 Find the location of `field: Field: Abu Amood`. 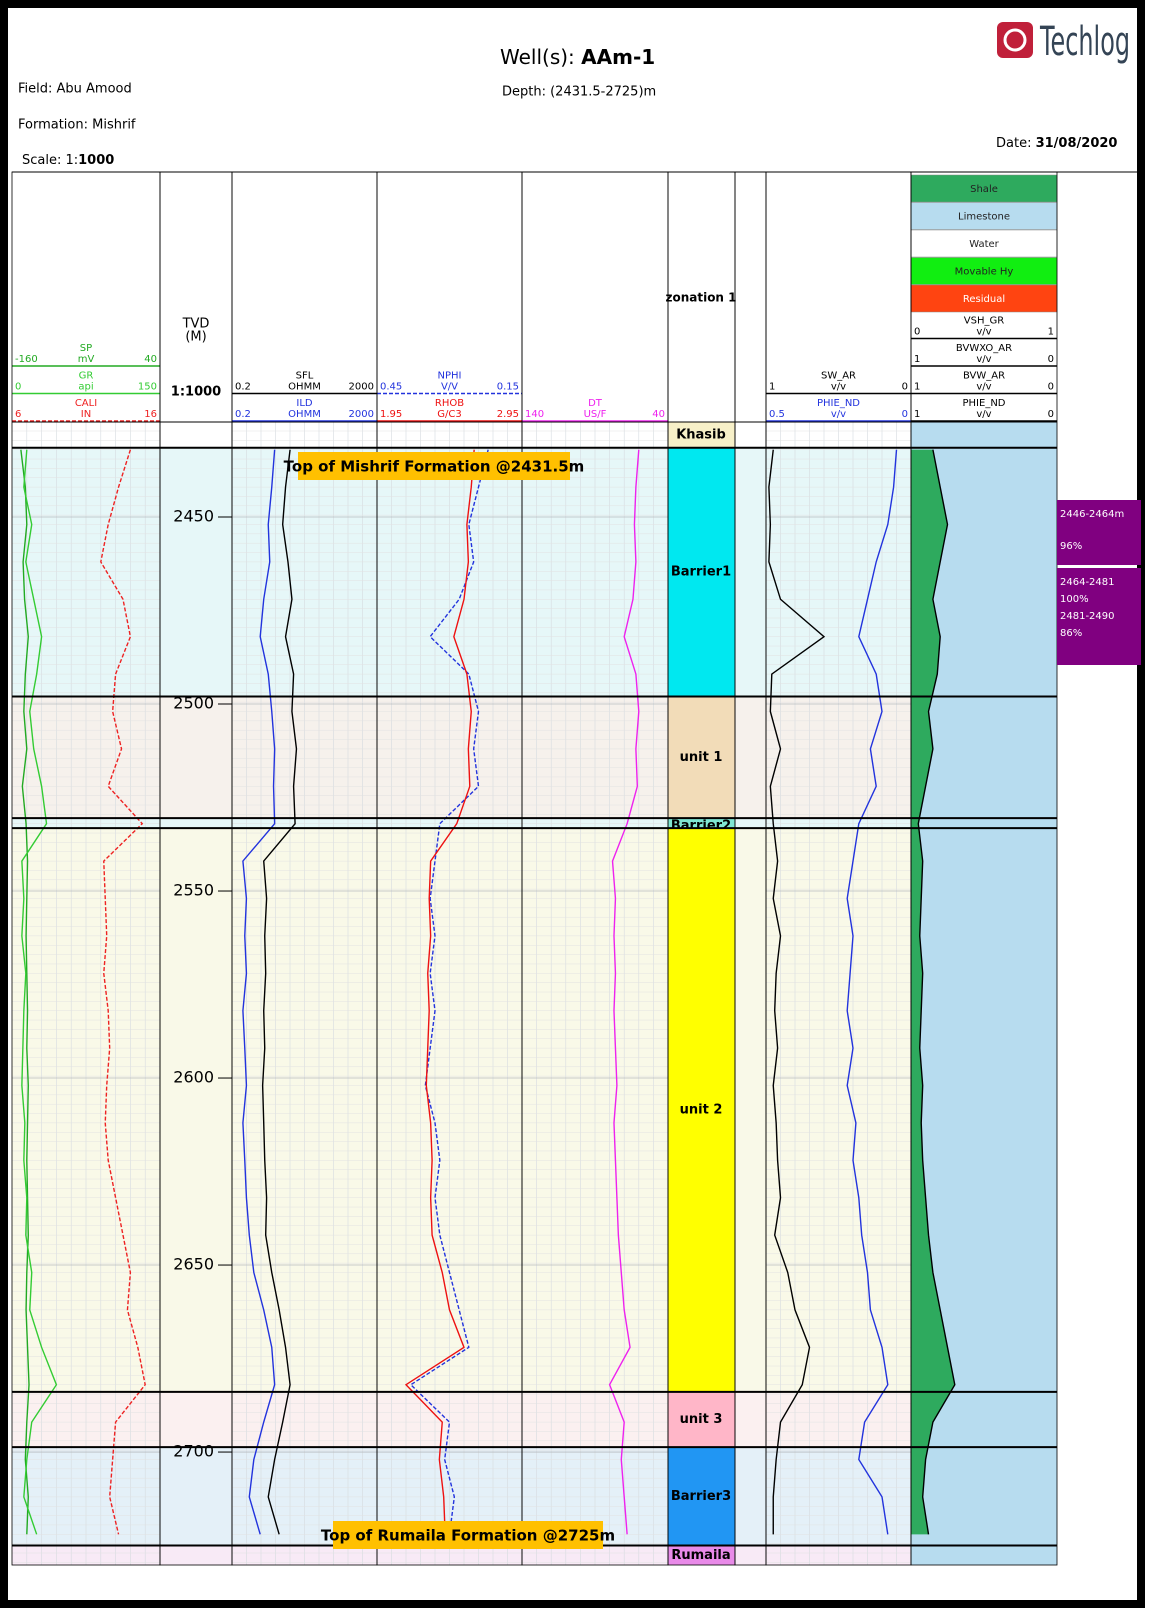

field: Field: Abu Amood is located at coordinates (75, 89).